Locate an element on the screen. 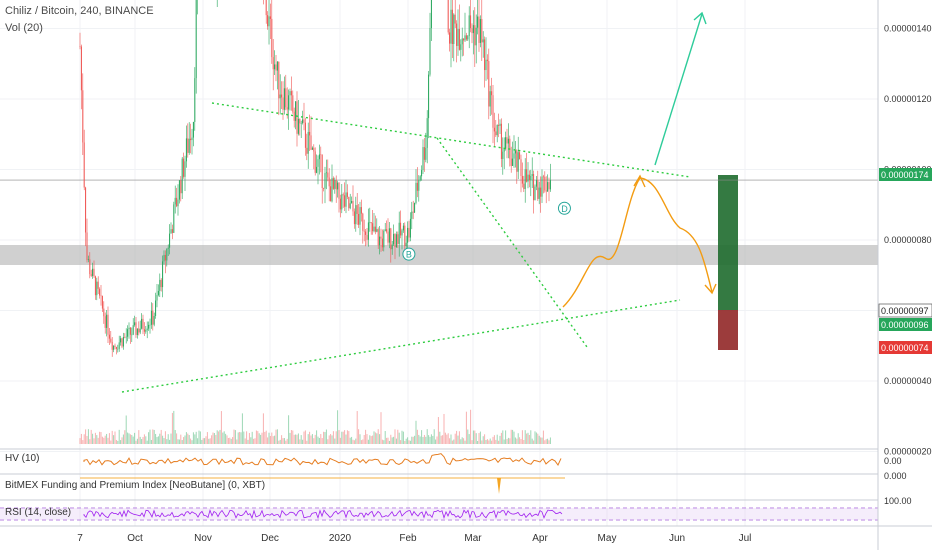 Image resolution: width=932 pixels, height=555 pixels. arrowhead-breakout is located at coordinates (700, 18).